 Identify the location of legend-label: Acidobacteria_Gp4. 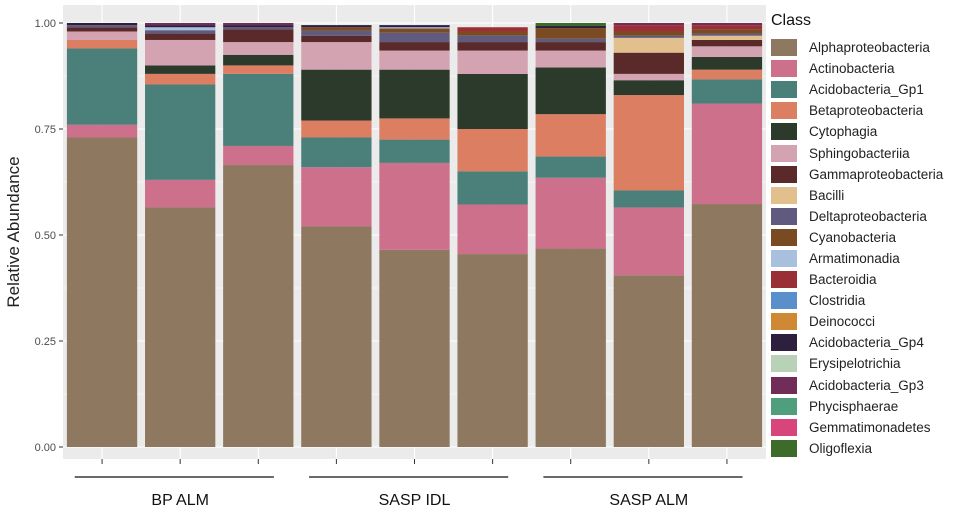
(866, 343).